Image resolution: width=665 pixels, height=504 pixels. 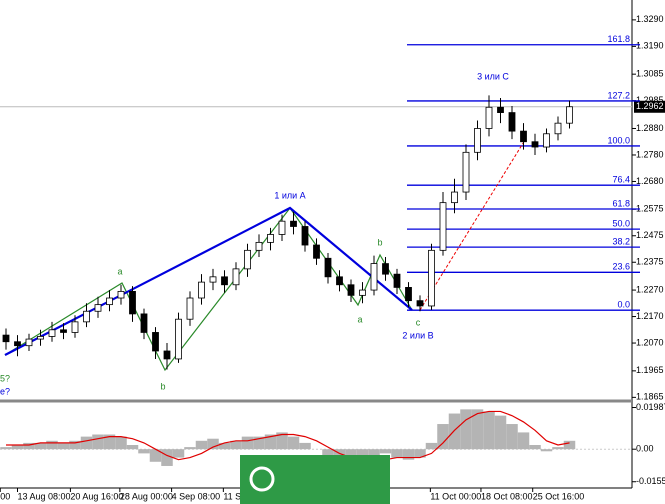 I want to click on y-tick-label: 1.3190, so click(x=650, y=46).